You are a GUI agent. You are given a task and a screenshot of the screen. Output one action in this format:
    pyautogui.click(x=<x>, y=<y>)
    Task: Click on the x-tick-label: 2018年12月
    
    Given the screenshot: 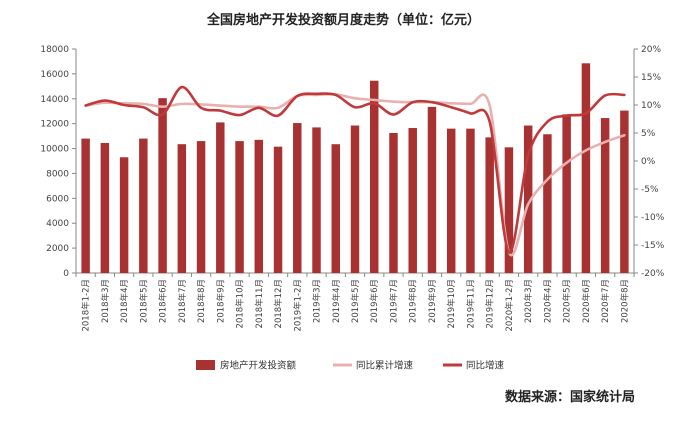 What is the action you would take?
    pyautogui.click(x=278, y=303)
    